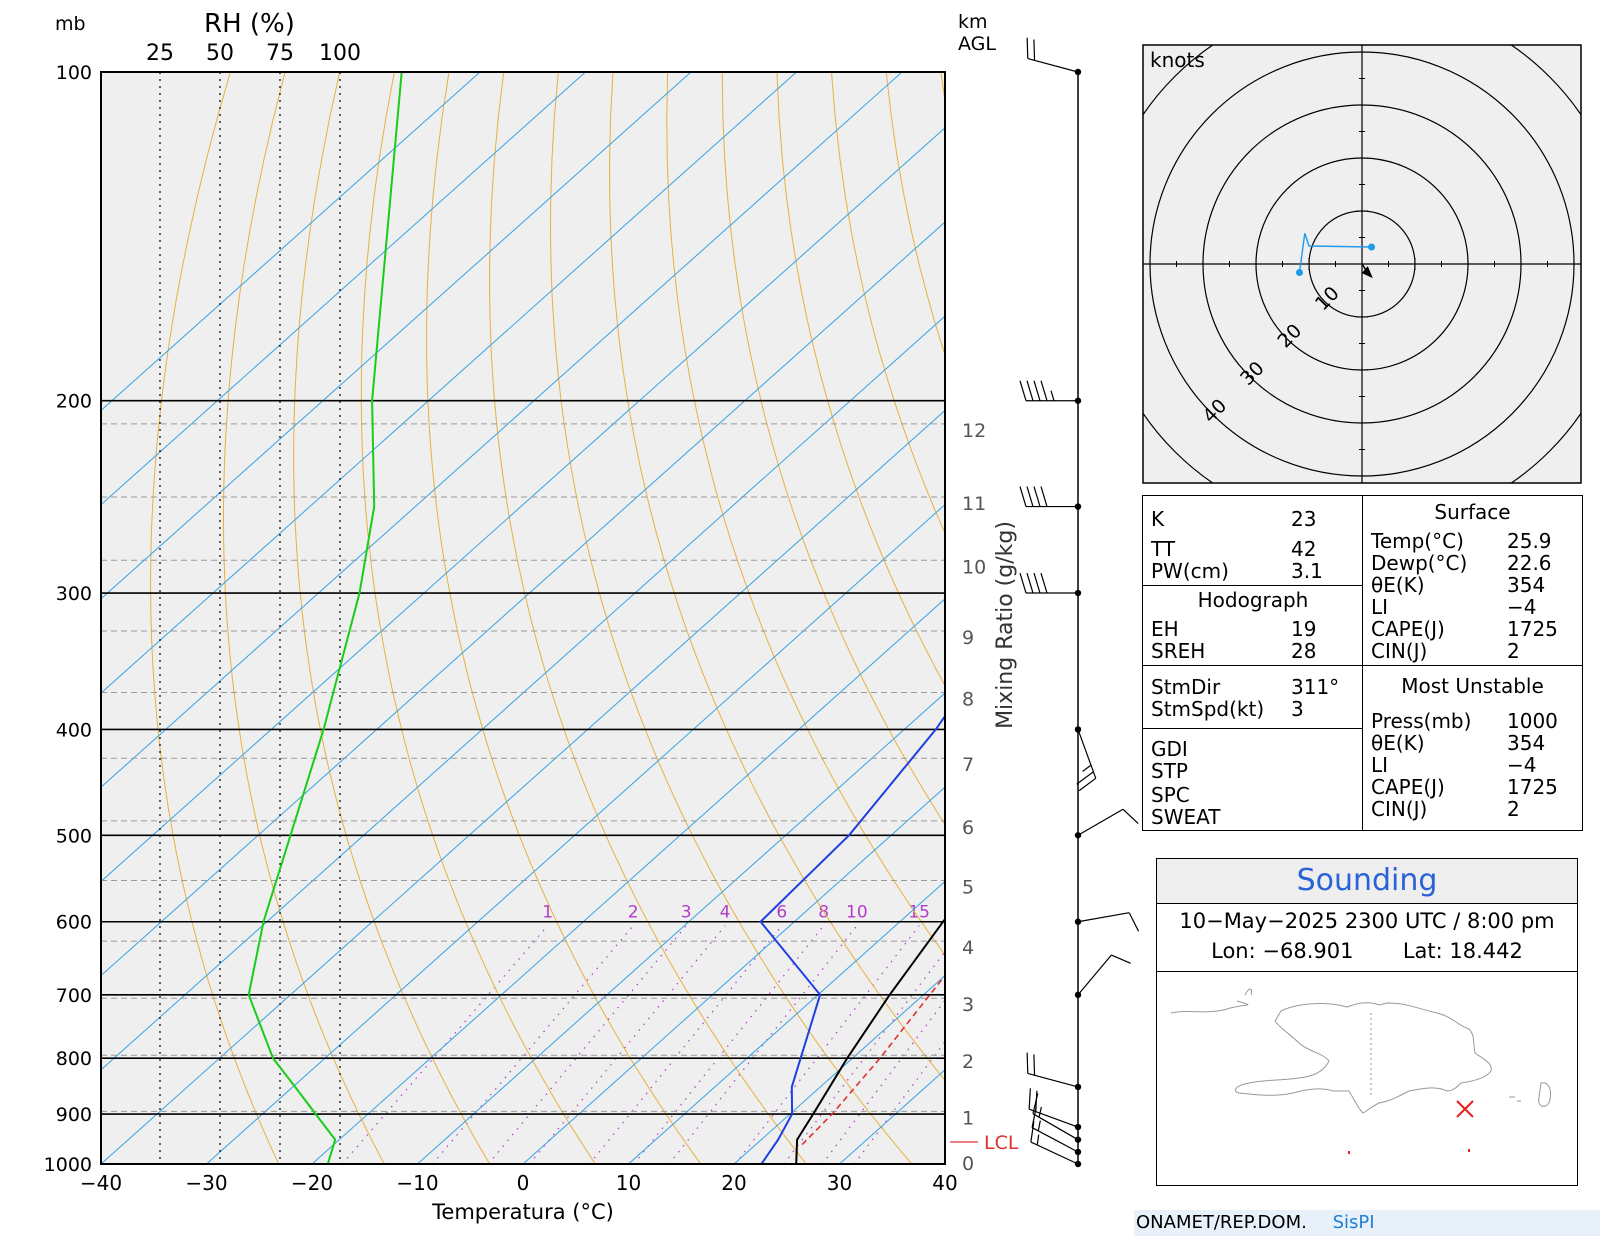 The image size is (1600, 1236). Describe the element at coordinates (1472, 686) in the screenshot. I see `most-unstable-header: Most Unstable` at that location.